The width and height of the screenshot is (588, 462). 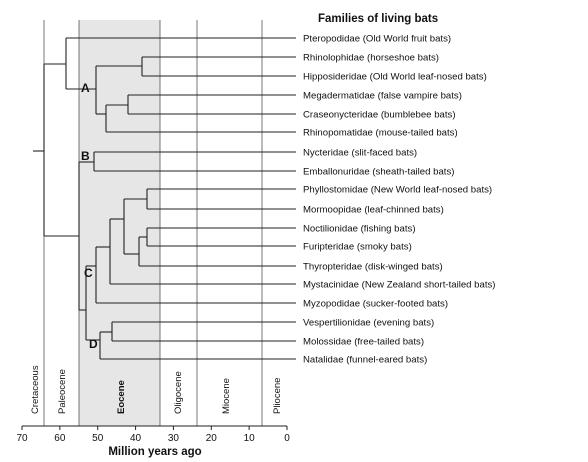 What do you see at coordinates (153, 435) in the screenshot?
I see `axis-ticks: 70 60 50 40 30 20 10 0` at bounding box center [153, 435].